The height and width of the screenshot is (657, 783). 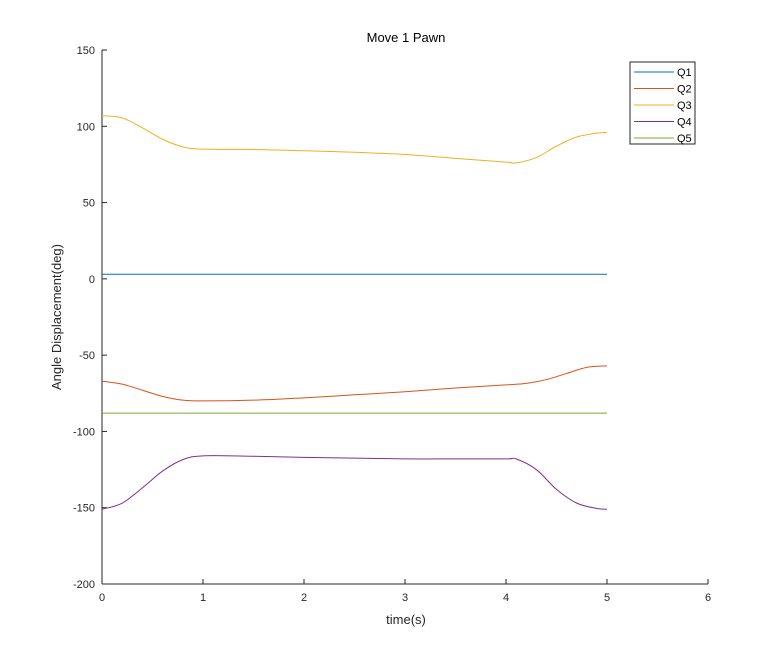 What do you see at coordinates (684, 106) in the screenshot?
I see `legend-label-q3: Q3` at bounding box center [684, 106].